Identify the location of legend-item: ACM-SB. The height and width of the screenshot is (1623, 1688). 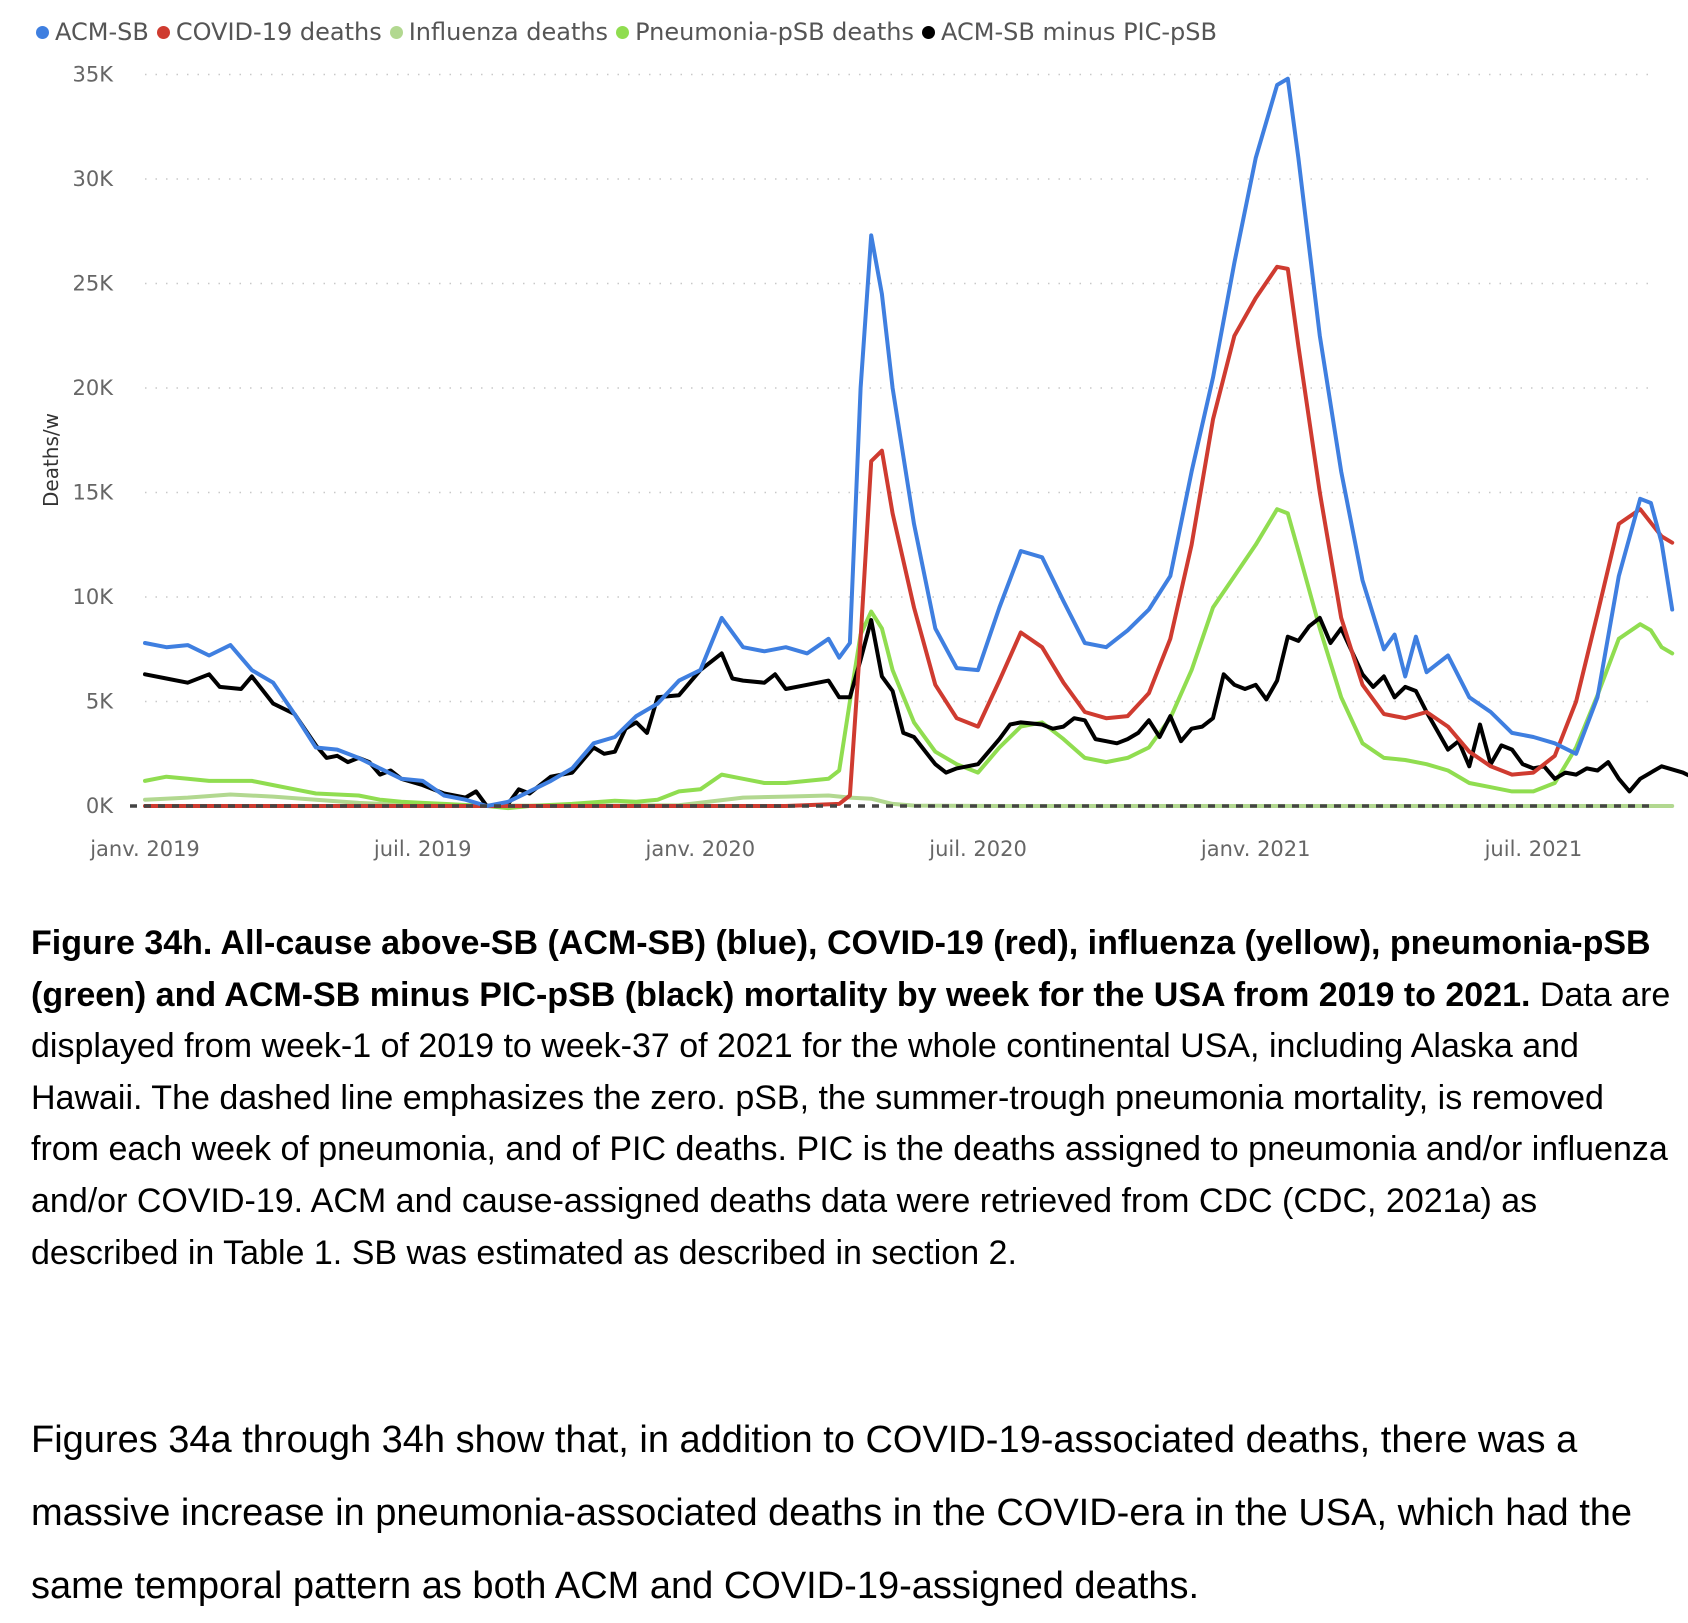
(92, 32).